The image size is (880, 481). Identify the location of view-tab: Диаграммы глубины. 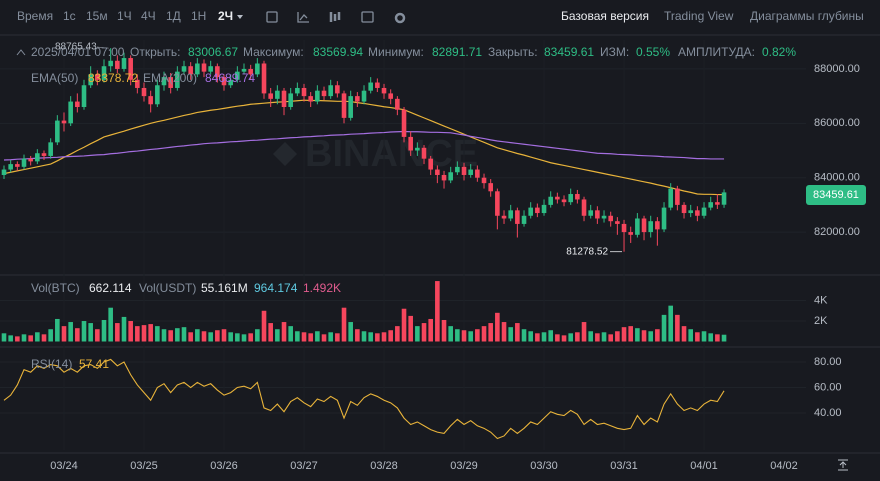
(807, 16).